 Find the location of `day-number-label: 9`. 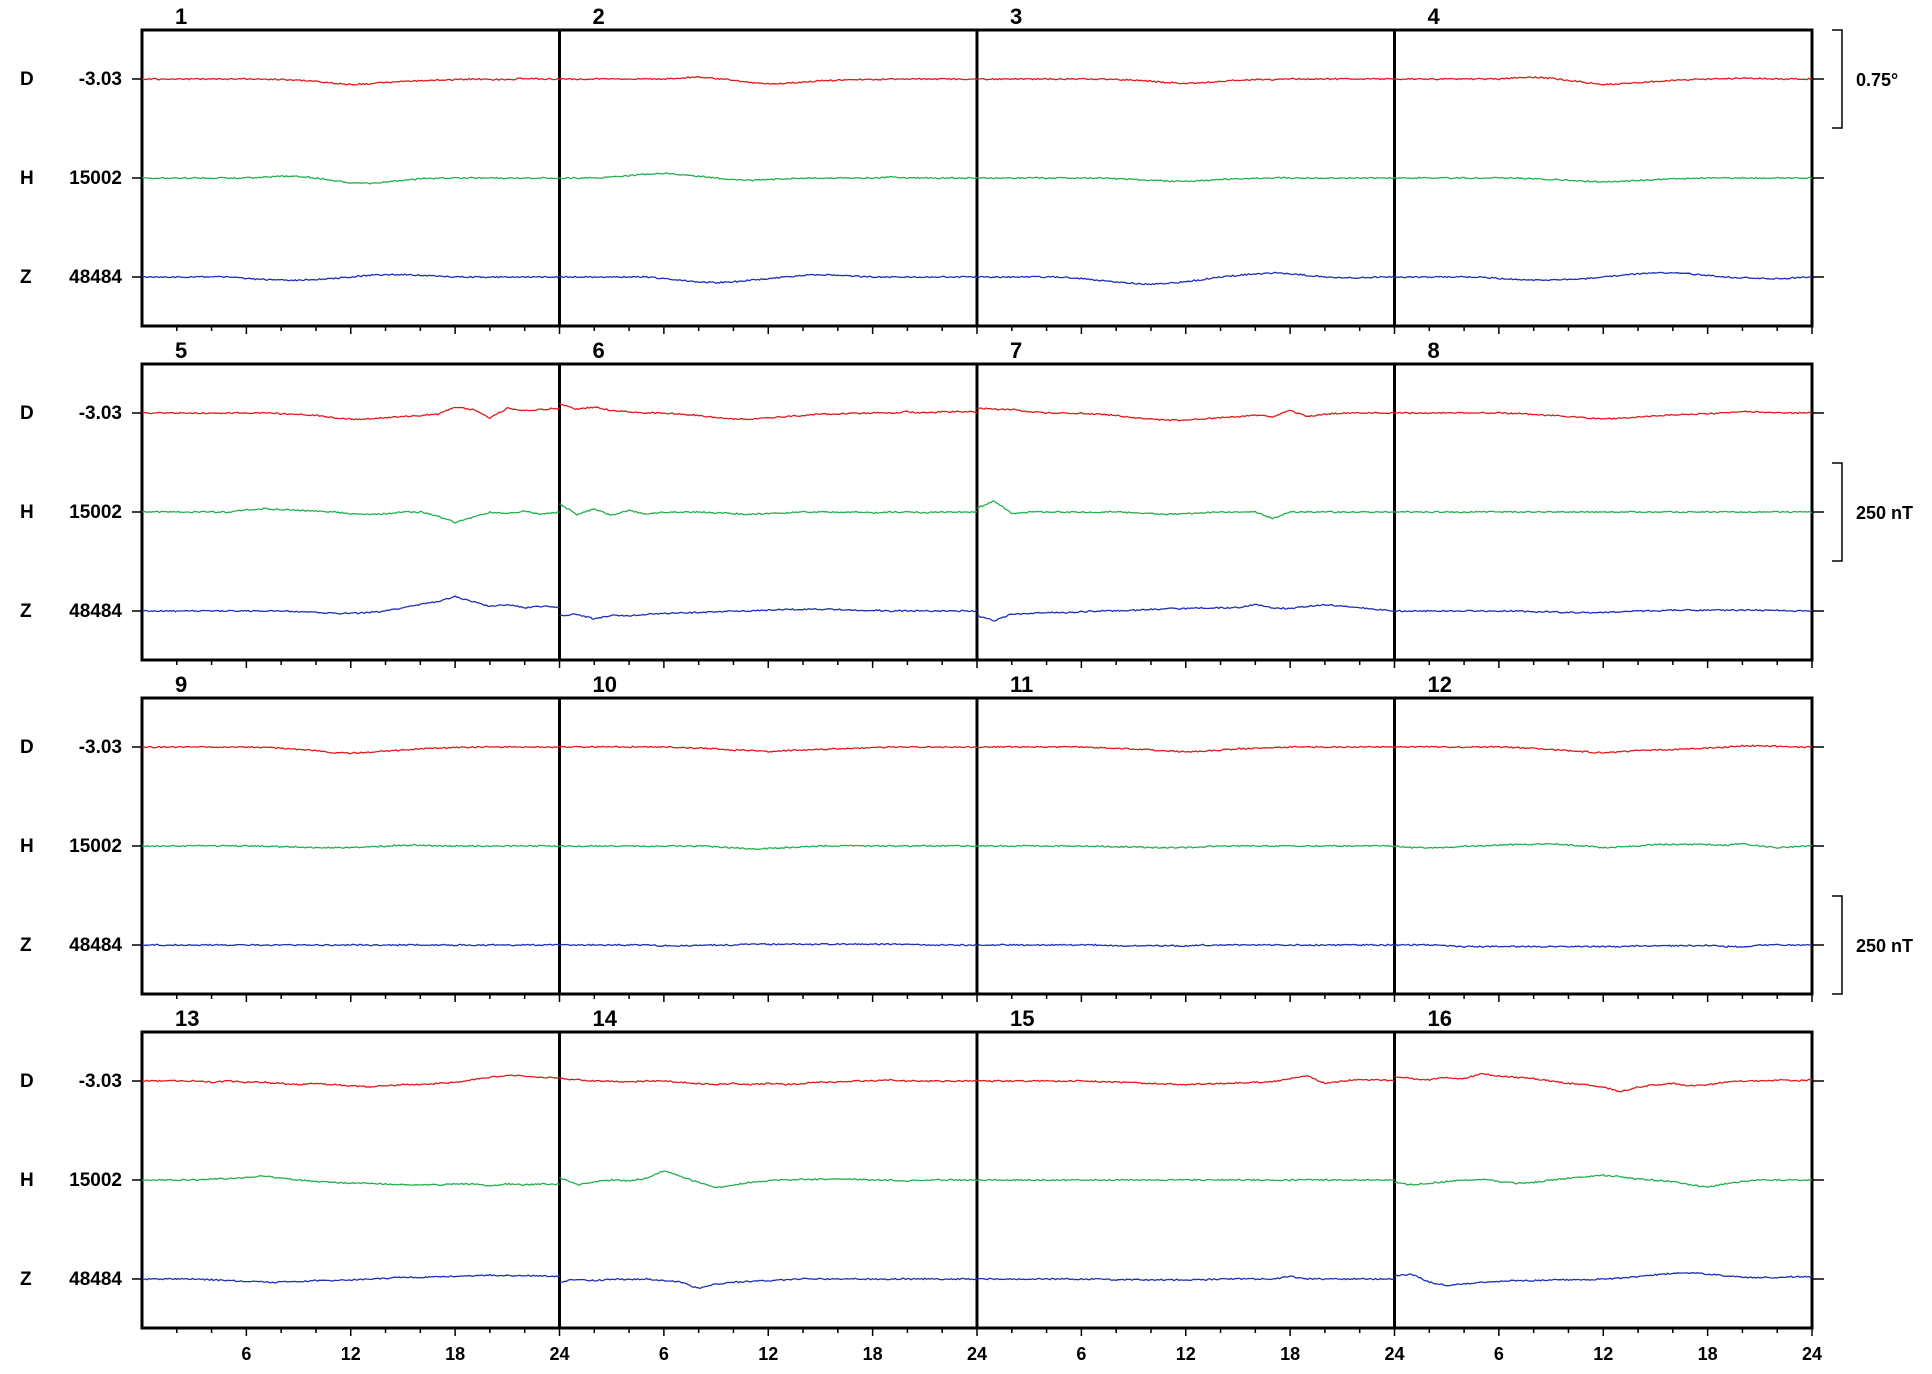

day-number-label: 9 is located at coordinates (181, 684).